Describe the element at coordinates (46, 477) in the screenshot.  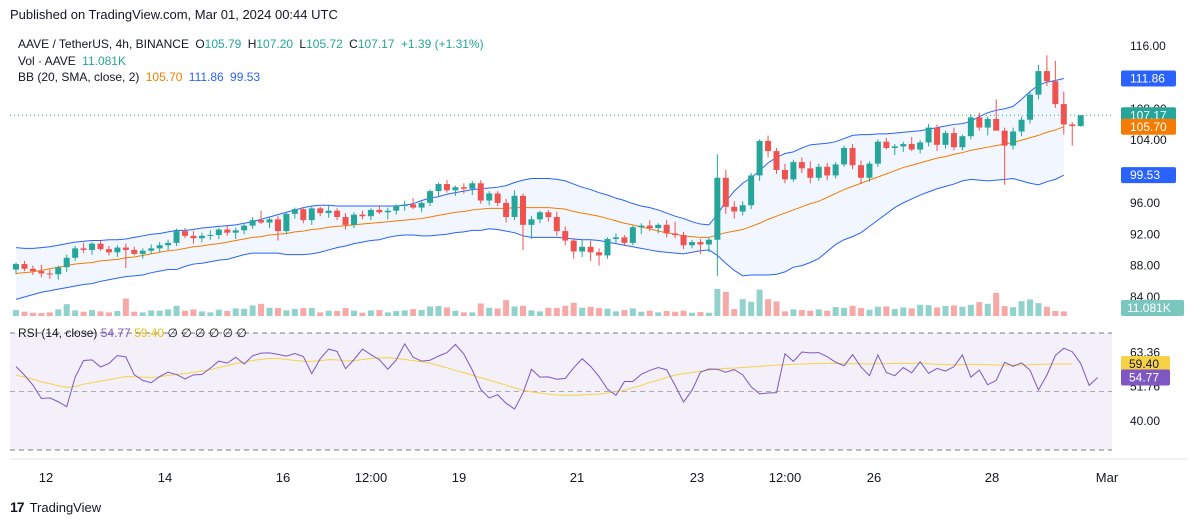
I see `time-tick-label: 12` at that location.